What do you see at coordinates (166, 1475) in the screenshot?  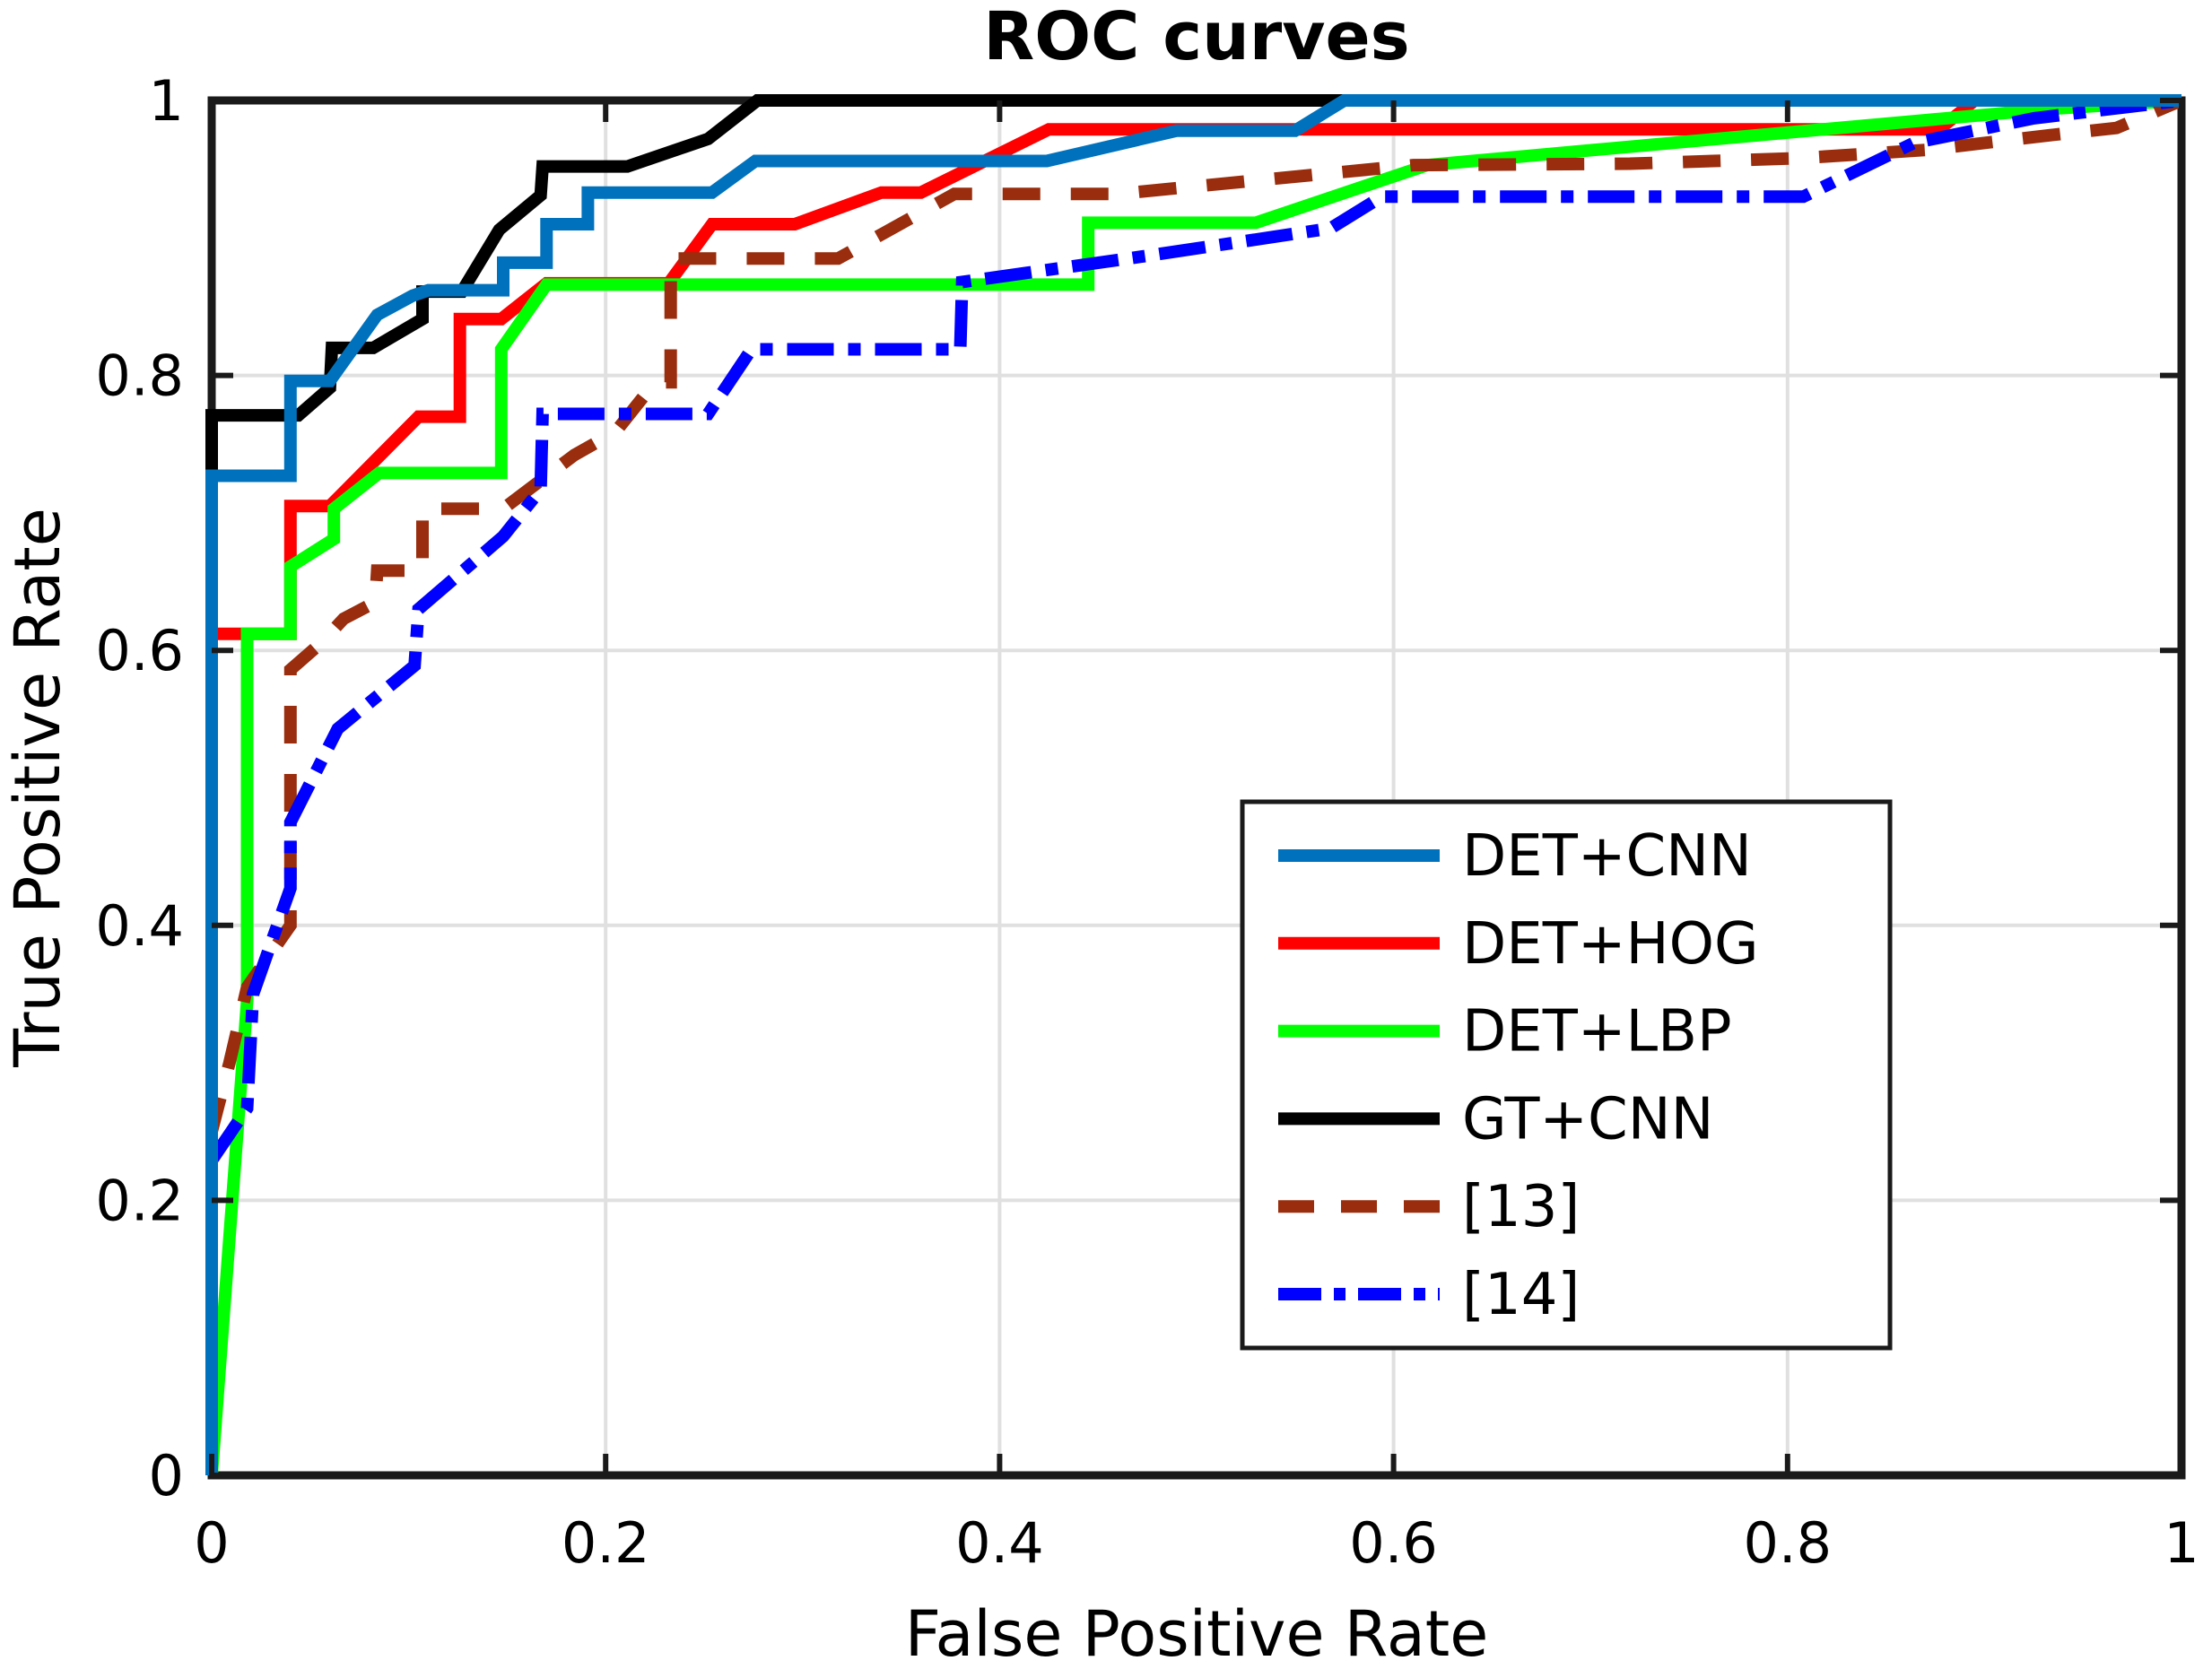 I see `y-tick-label: 0` at bounding box center [166, 1475].